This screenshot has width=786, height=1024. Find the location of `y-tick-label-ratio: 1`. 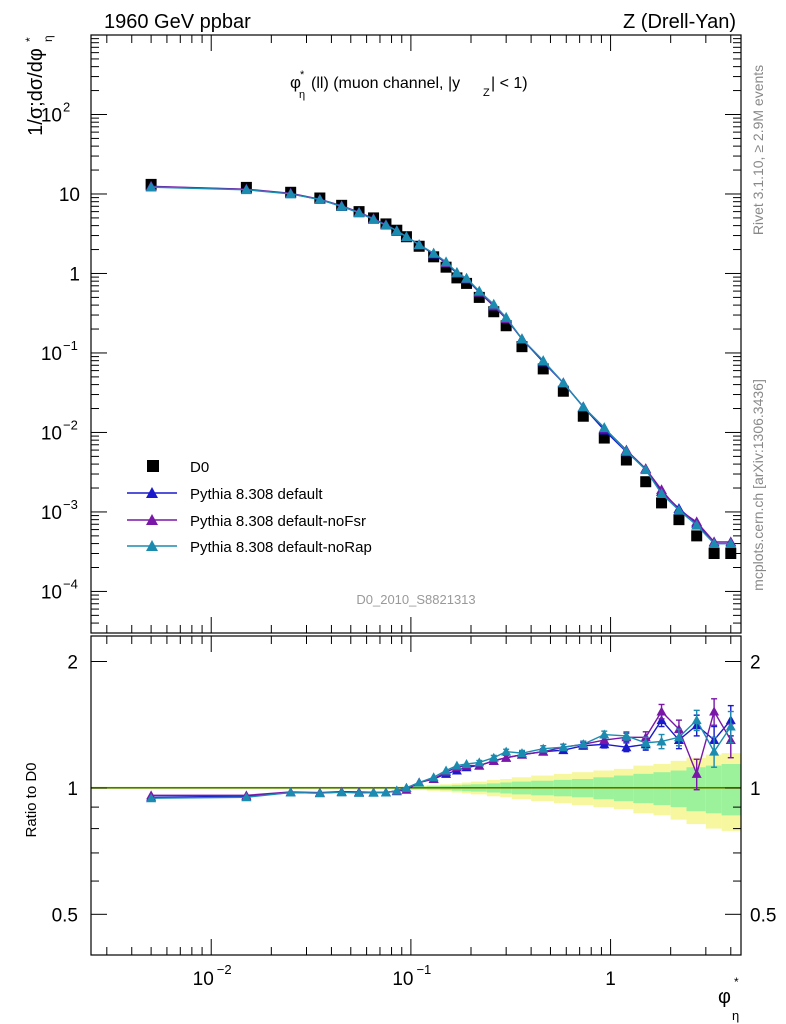

y-tick-label-ratio: 1 is located at coordinates (72, 789).